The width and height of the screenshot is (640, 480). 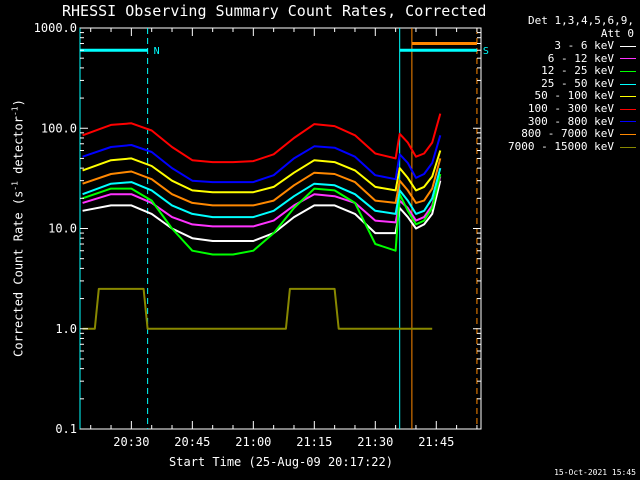 I want to click on y-tick-label: 1.0, so click(x=66, y=329).